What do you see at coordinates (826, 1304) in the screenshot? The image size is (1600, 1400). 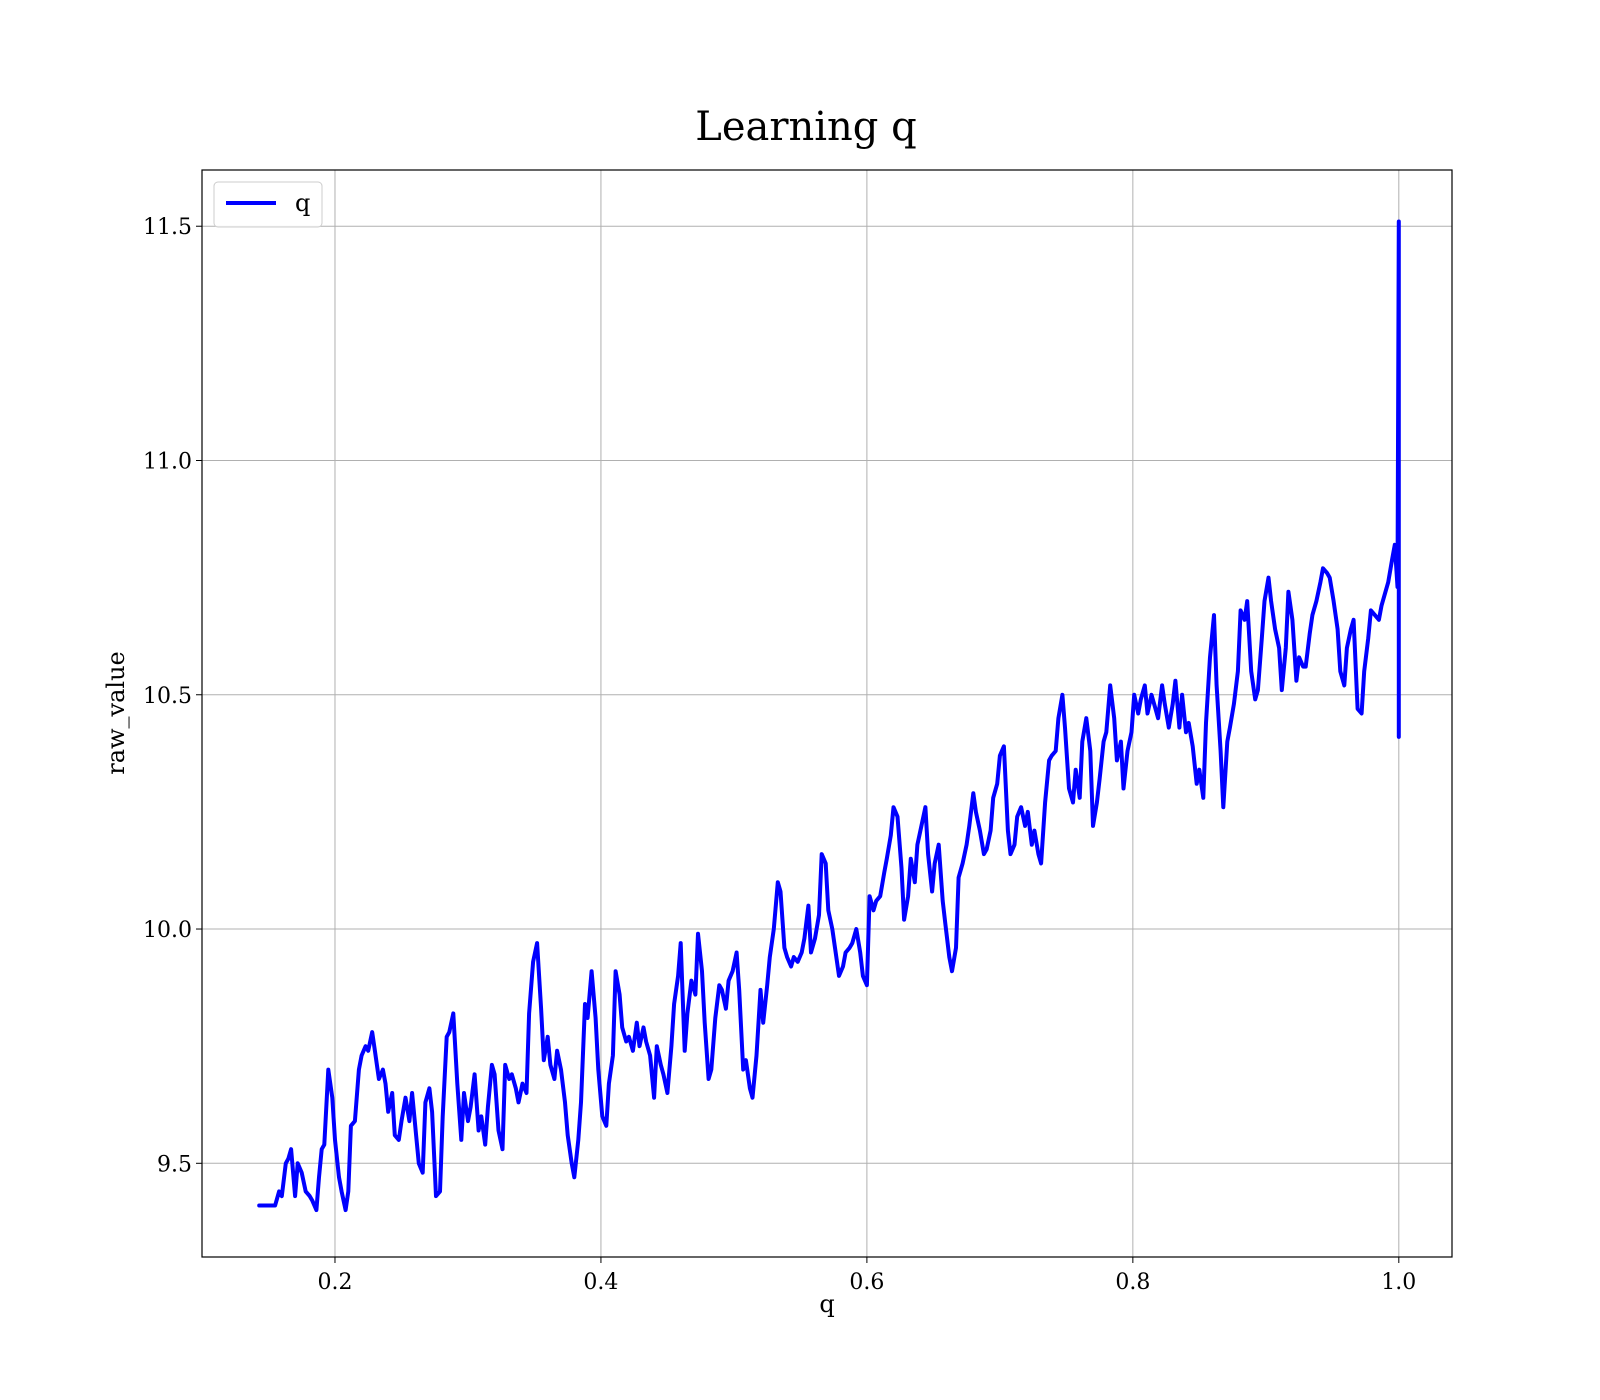 I see `x-axis-label: q` at bounding box center [826, 1304].